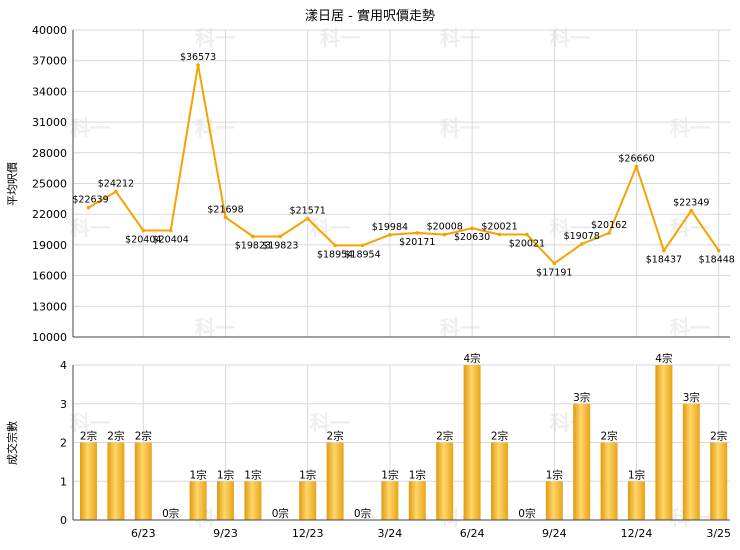  Describe the element at coordinates (718, 533) in the screenshot. I see `x-tick-label: 3/25` at that location.